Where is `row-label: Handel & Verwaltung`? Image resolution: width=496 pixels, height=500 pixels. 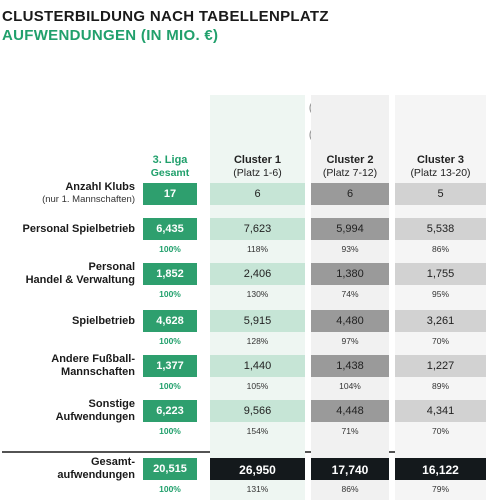
row-label: Handel & Verwaltung is located at coordinates (80, 280).